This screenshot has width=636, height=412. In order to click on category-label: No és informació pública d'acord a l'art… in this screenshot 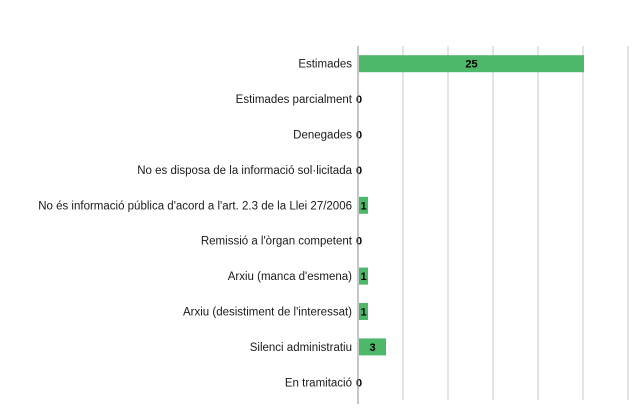, I will do `click(195, 206)`.